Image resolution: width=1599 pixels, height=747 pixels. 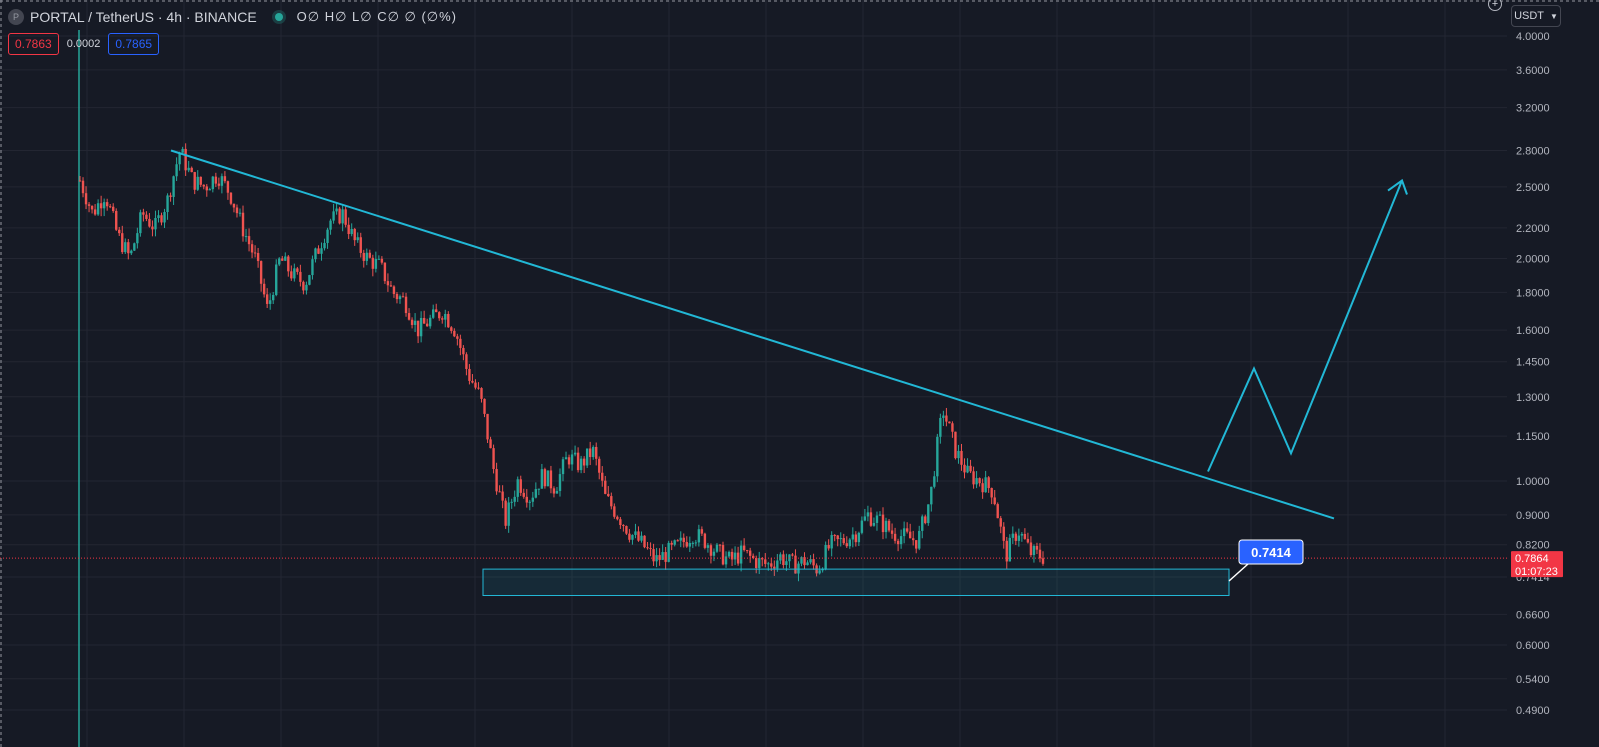 What do you see at coordinates (1533, 615) in the screenshot?
I see `price-axis-tick: 0.6600` at bounding box center [1533, 615].